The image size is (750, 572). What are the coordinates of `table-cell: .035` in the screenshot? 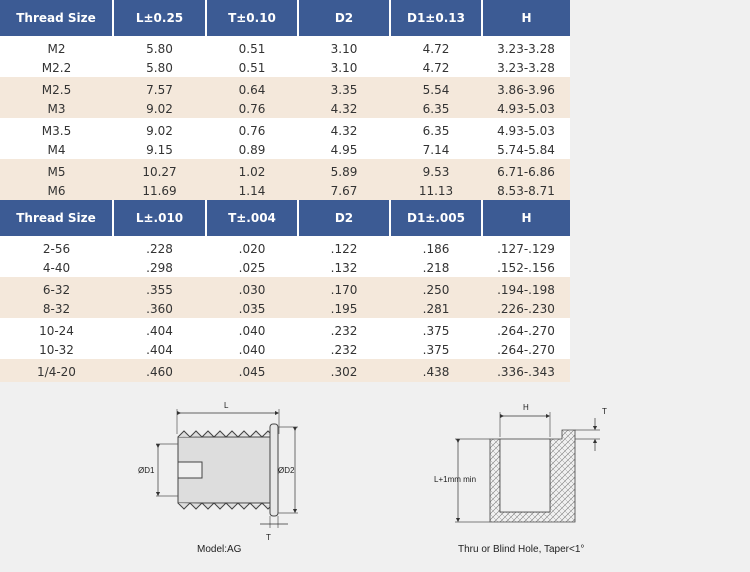 It's located at (252, 308).